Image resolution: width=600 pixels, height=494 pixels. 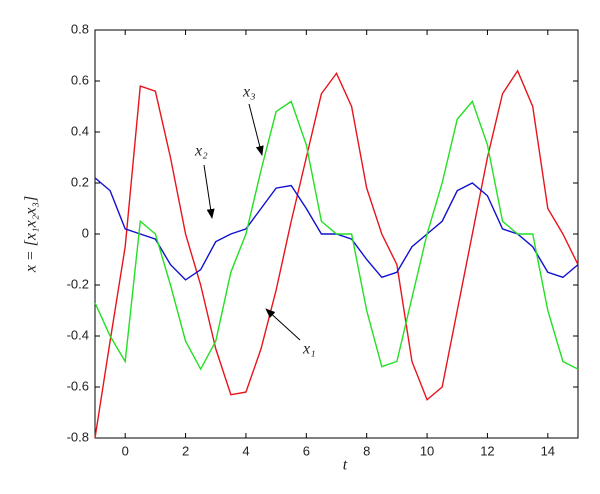 What do you see at coordinates (366, 450) in the screenshot?
I see `x-tick-label: 8` at bounding box center [366, 450].